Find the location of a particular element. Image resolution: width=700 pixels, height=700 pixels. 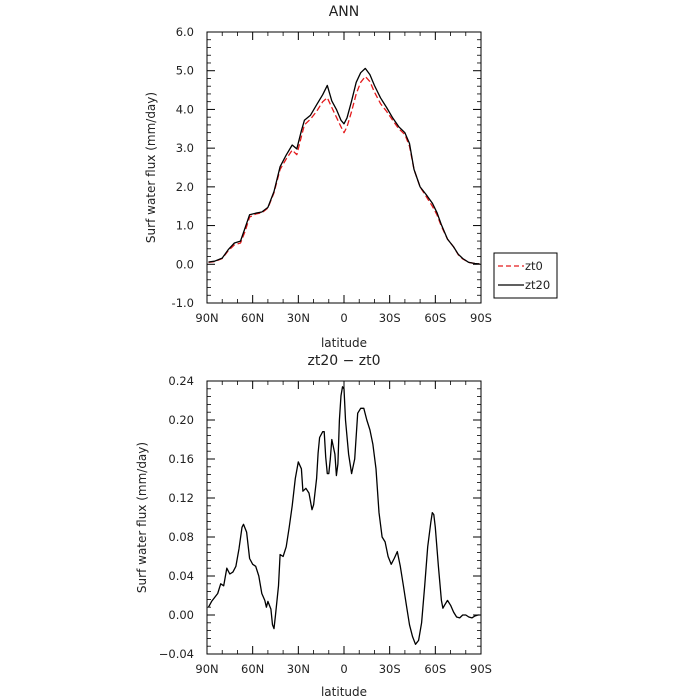

y-tick-label: 1.0 is located at coordinates (185, 226).